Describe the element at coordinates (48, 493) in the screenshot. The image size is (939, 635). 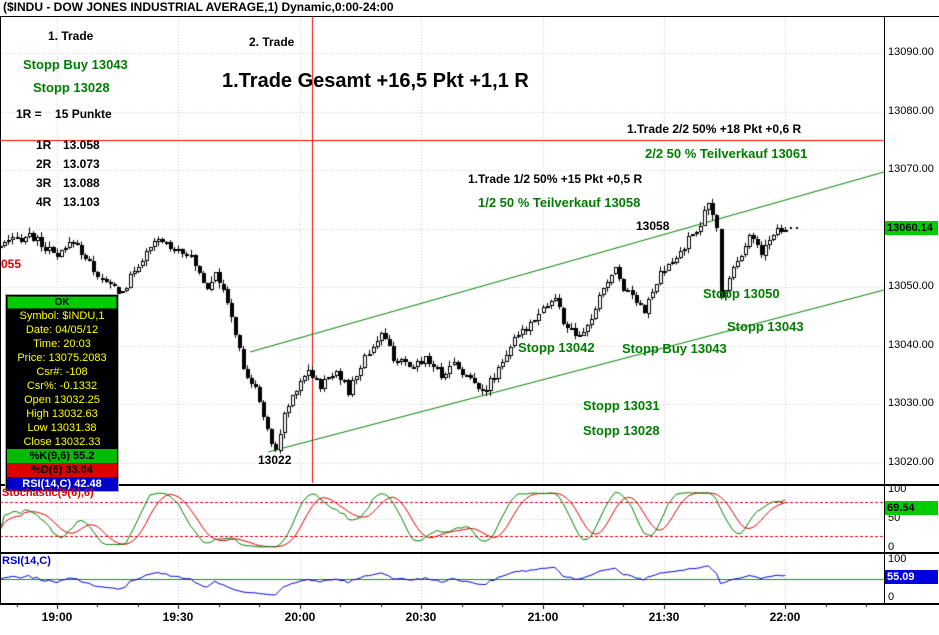
I see `stochastic-label: Stochastic(9(6),6)` at that location.